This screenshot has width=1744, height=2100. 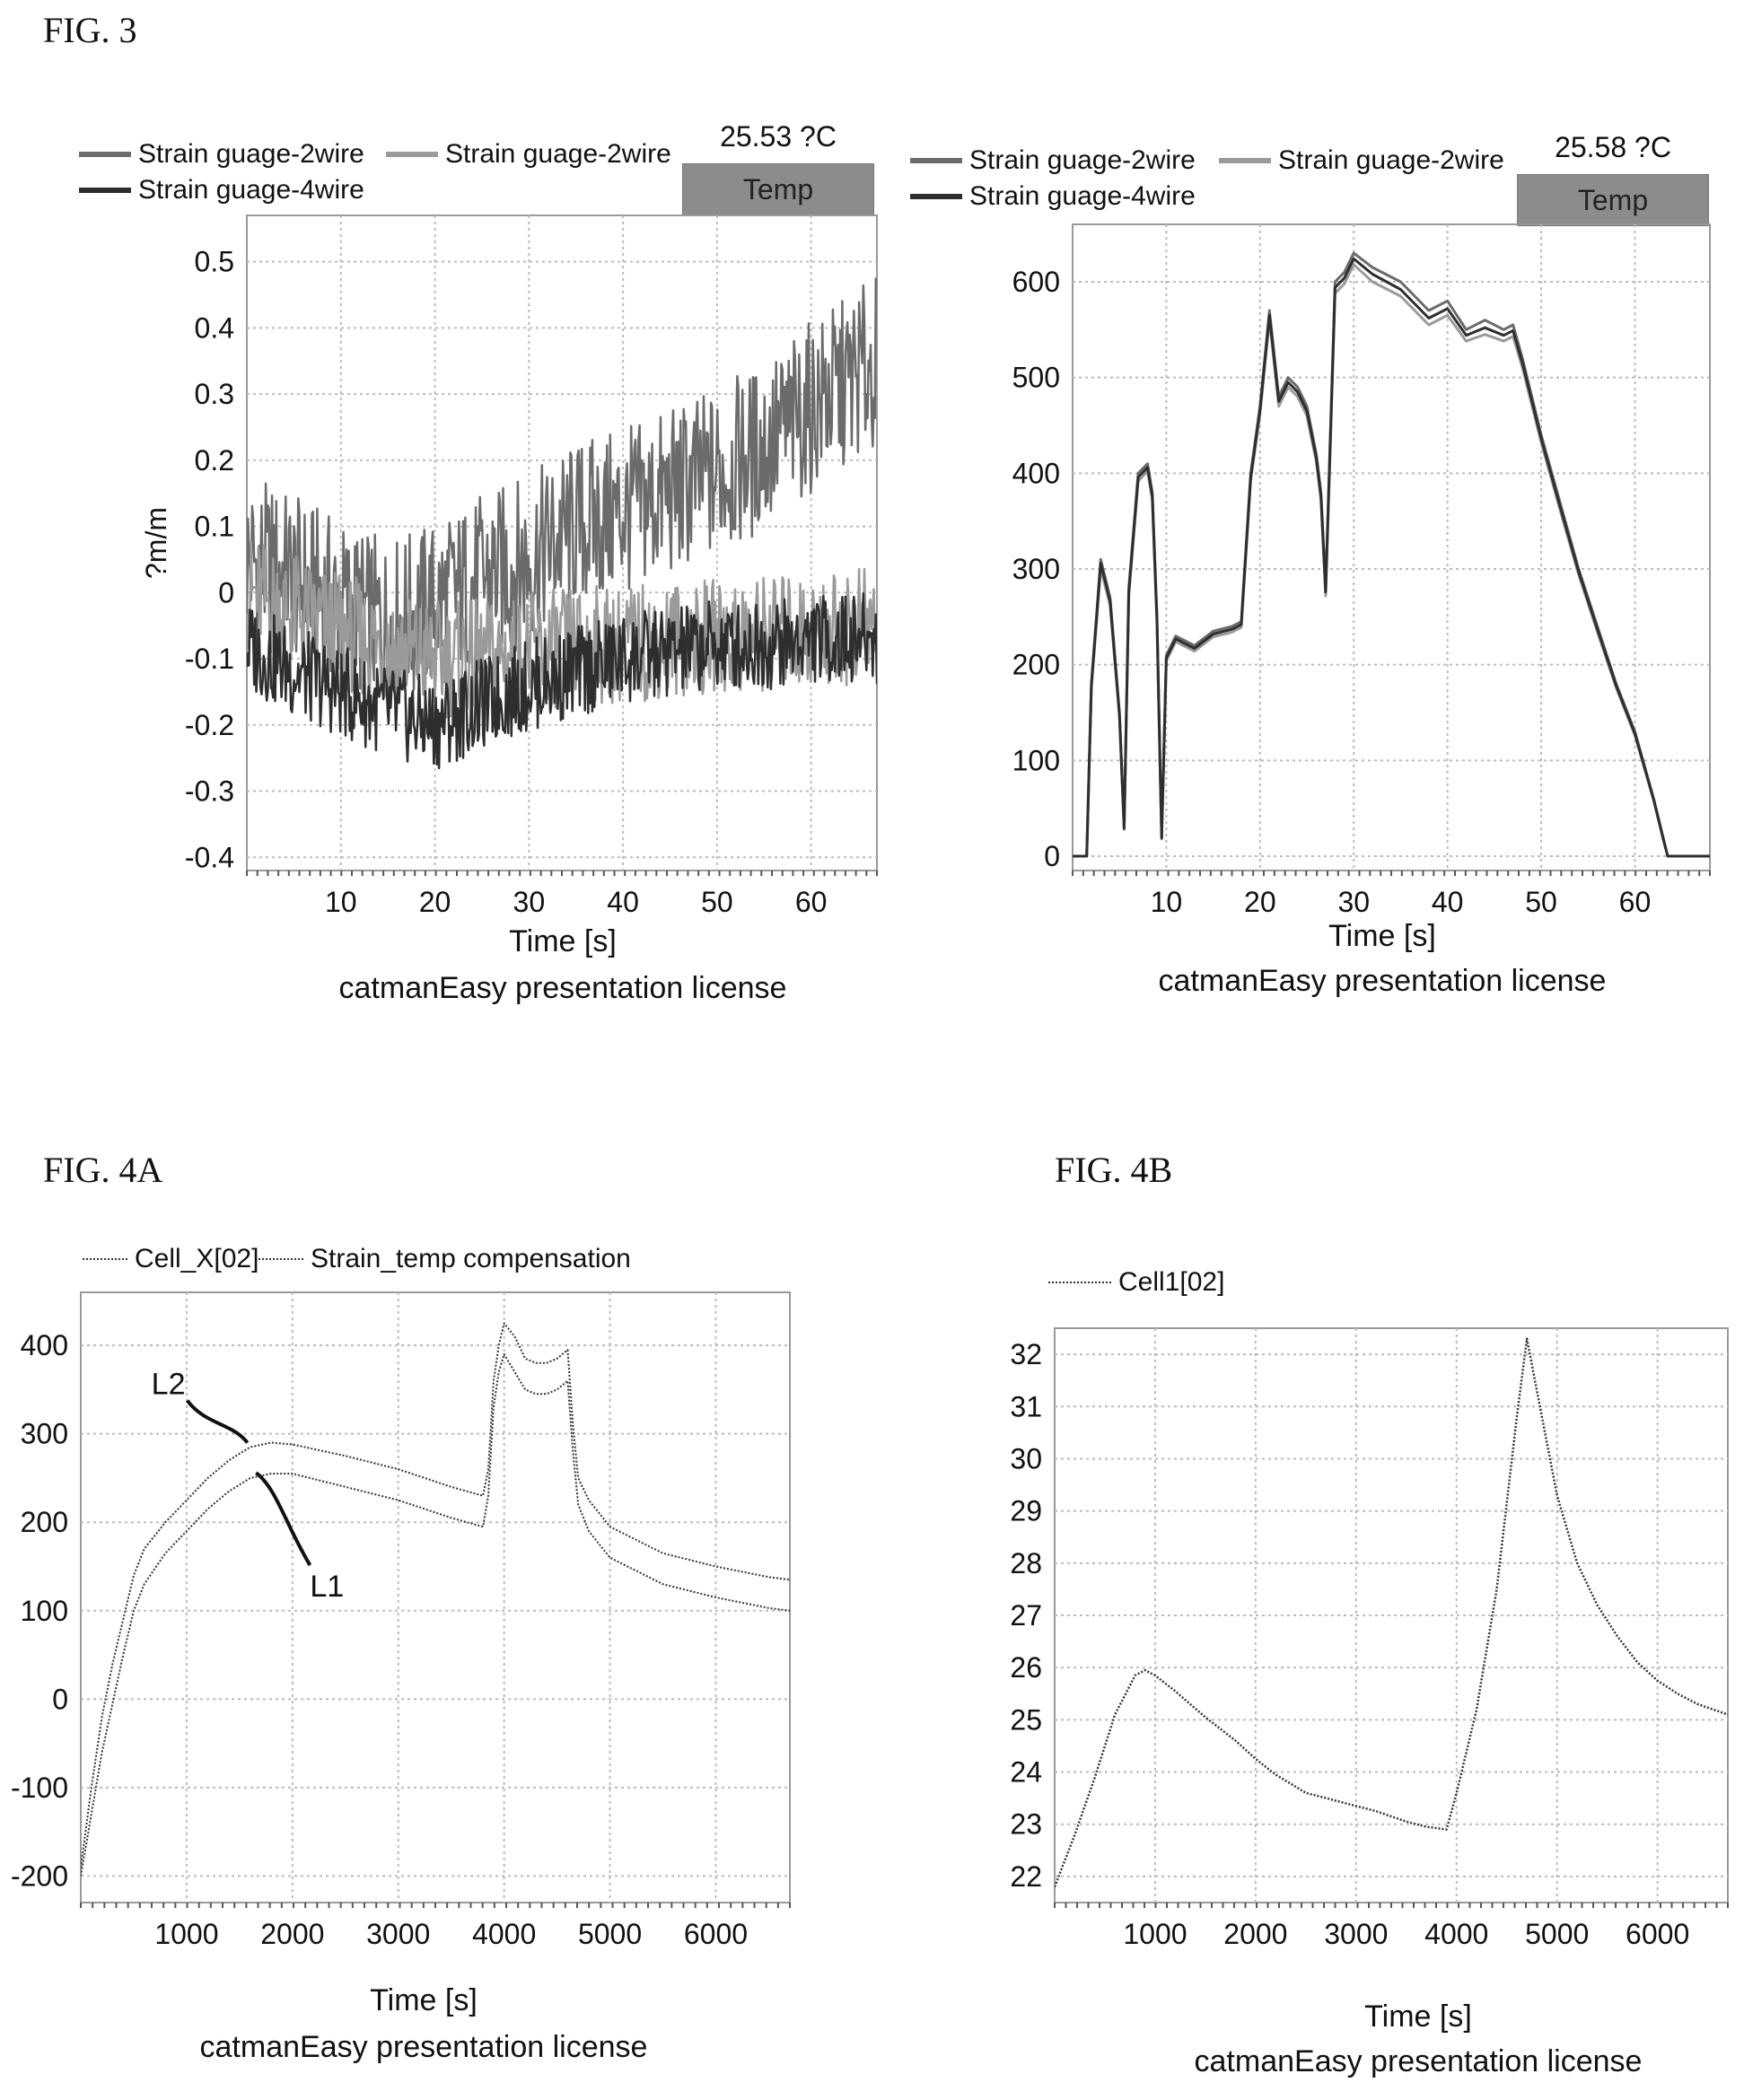 I want to click on y-tick-label: -200, so click(x=39, y=1875).